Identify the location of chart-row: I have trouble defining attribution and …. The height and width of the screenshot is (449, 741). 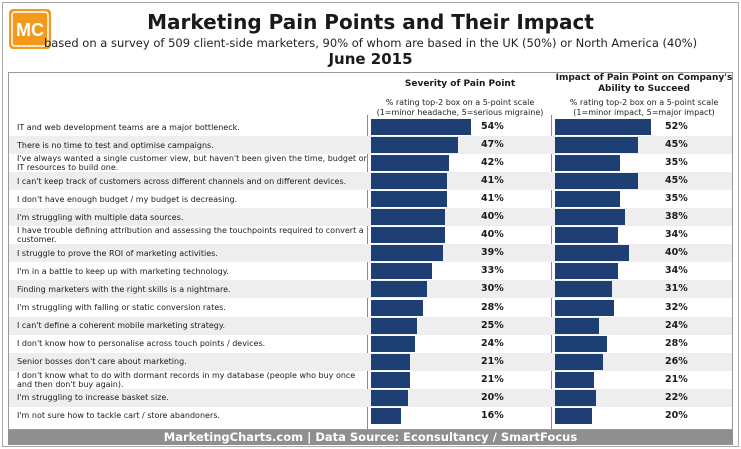
(370, 235).